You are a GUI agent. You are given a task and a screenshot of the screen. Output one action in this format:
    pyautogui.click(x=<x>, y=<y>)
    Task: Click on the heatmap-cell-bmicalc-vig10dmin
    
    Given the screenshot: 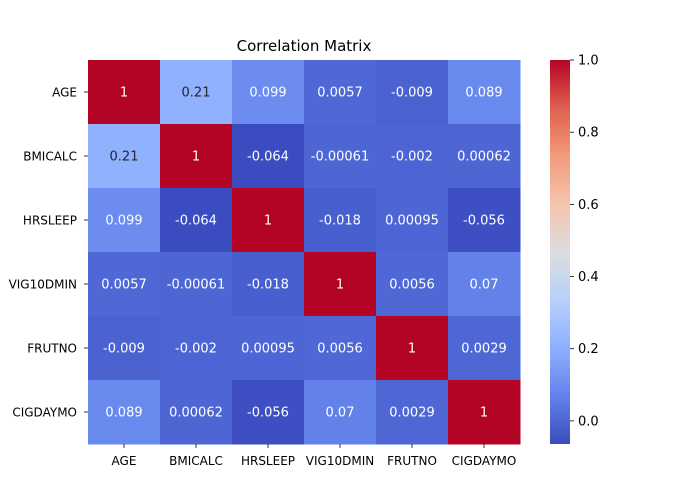 What is the action you would take?
    pyautogui.click(x=340, y=156)
    